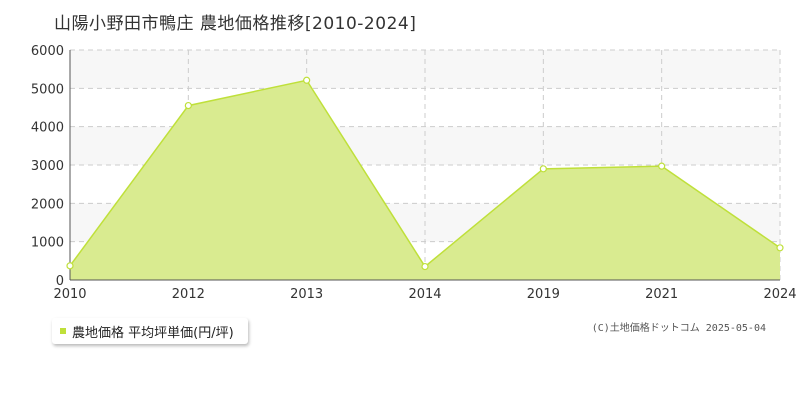  Describe the element at coordinates (47, 204) in the screenshot. I see `y-tick-label: 2000` at that location.